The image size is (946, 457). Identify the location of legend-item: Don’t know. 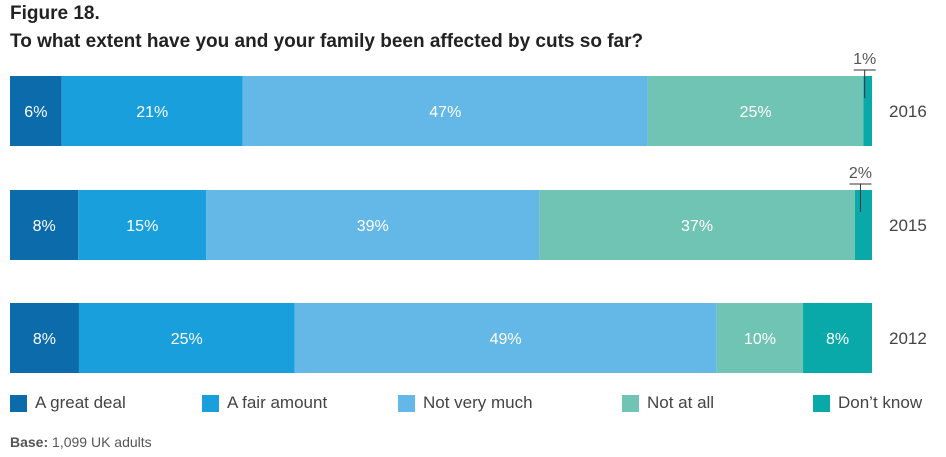
(867, 403).